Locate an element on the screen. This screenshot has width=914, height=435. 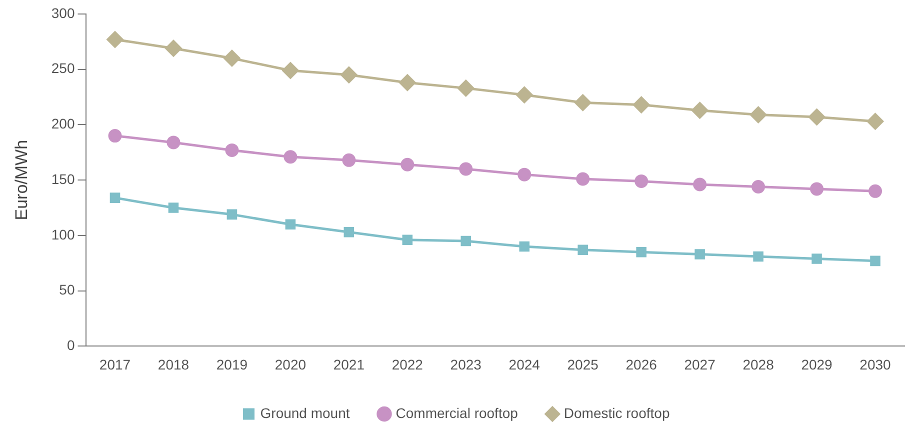
legend-label: Ground mount is located at coordinates (305, 412).